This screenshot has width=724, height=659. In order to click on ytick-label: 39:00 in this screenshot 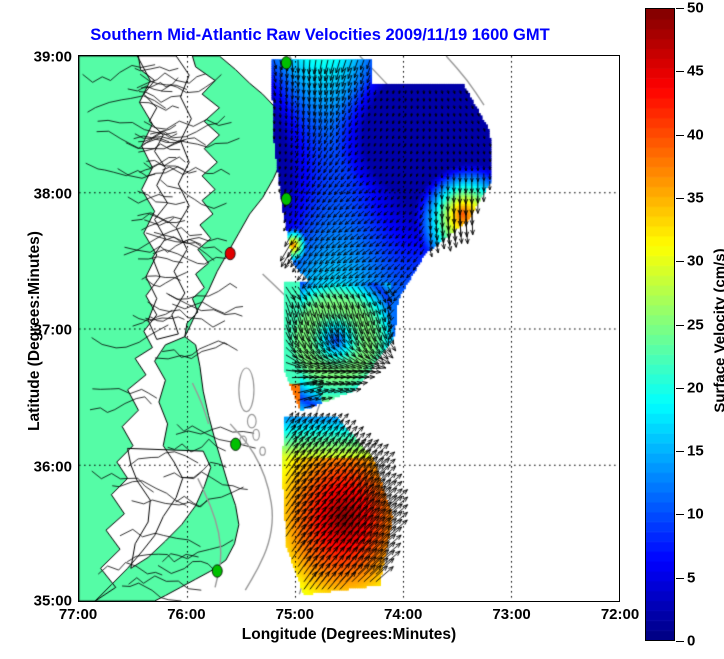, I will do `click(52, 57)`.